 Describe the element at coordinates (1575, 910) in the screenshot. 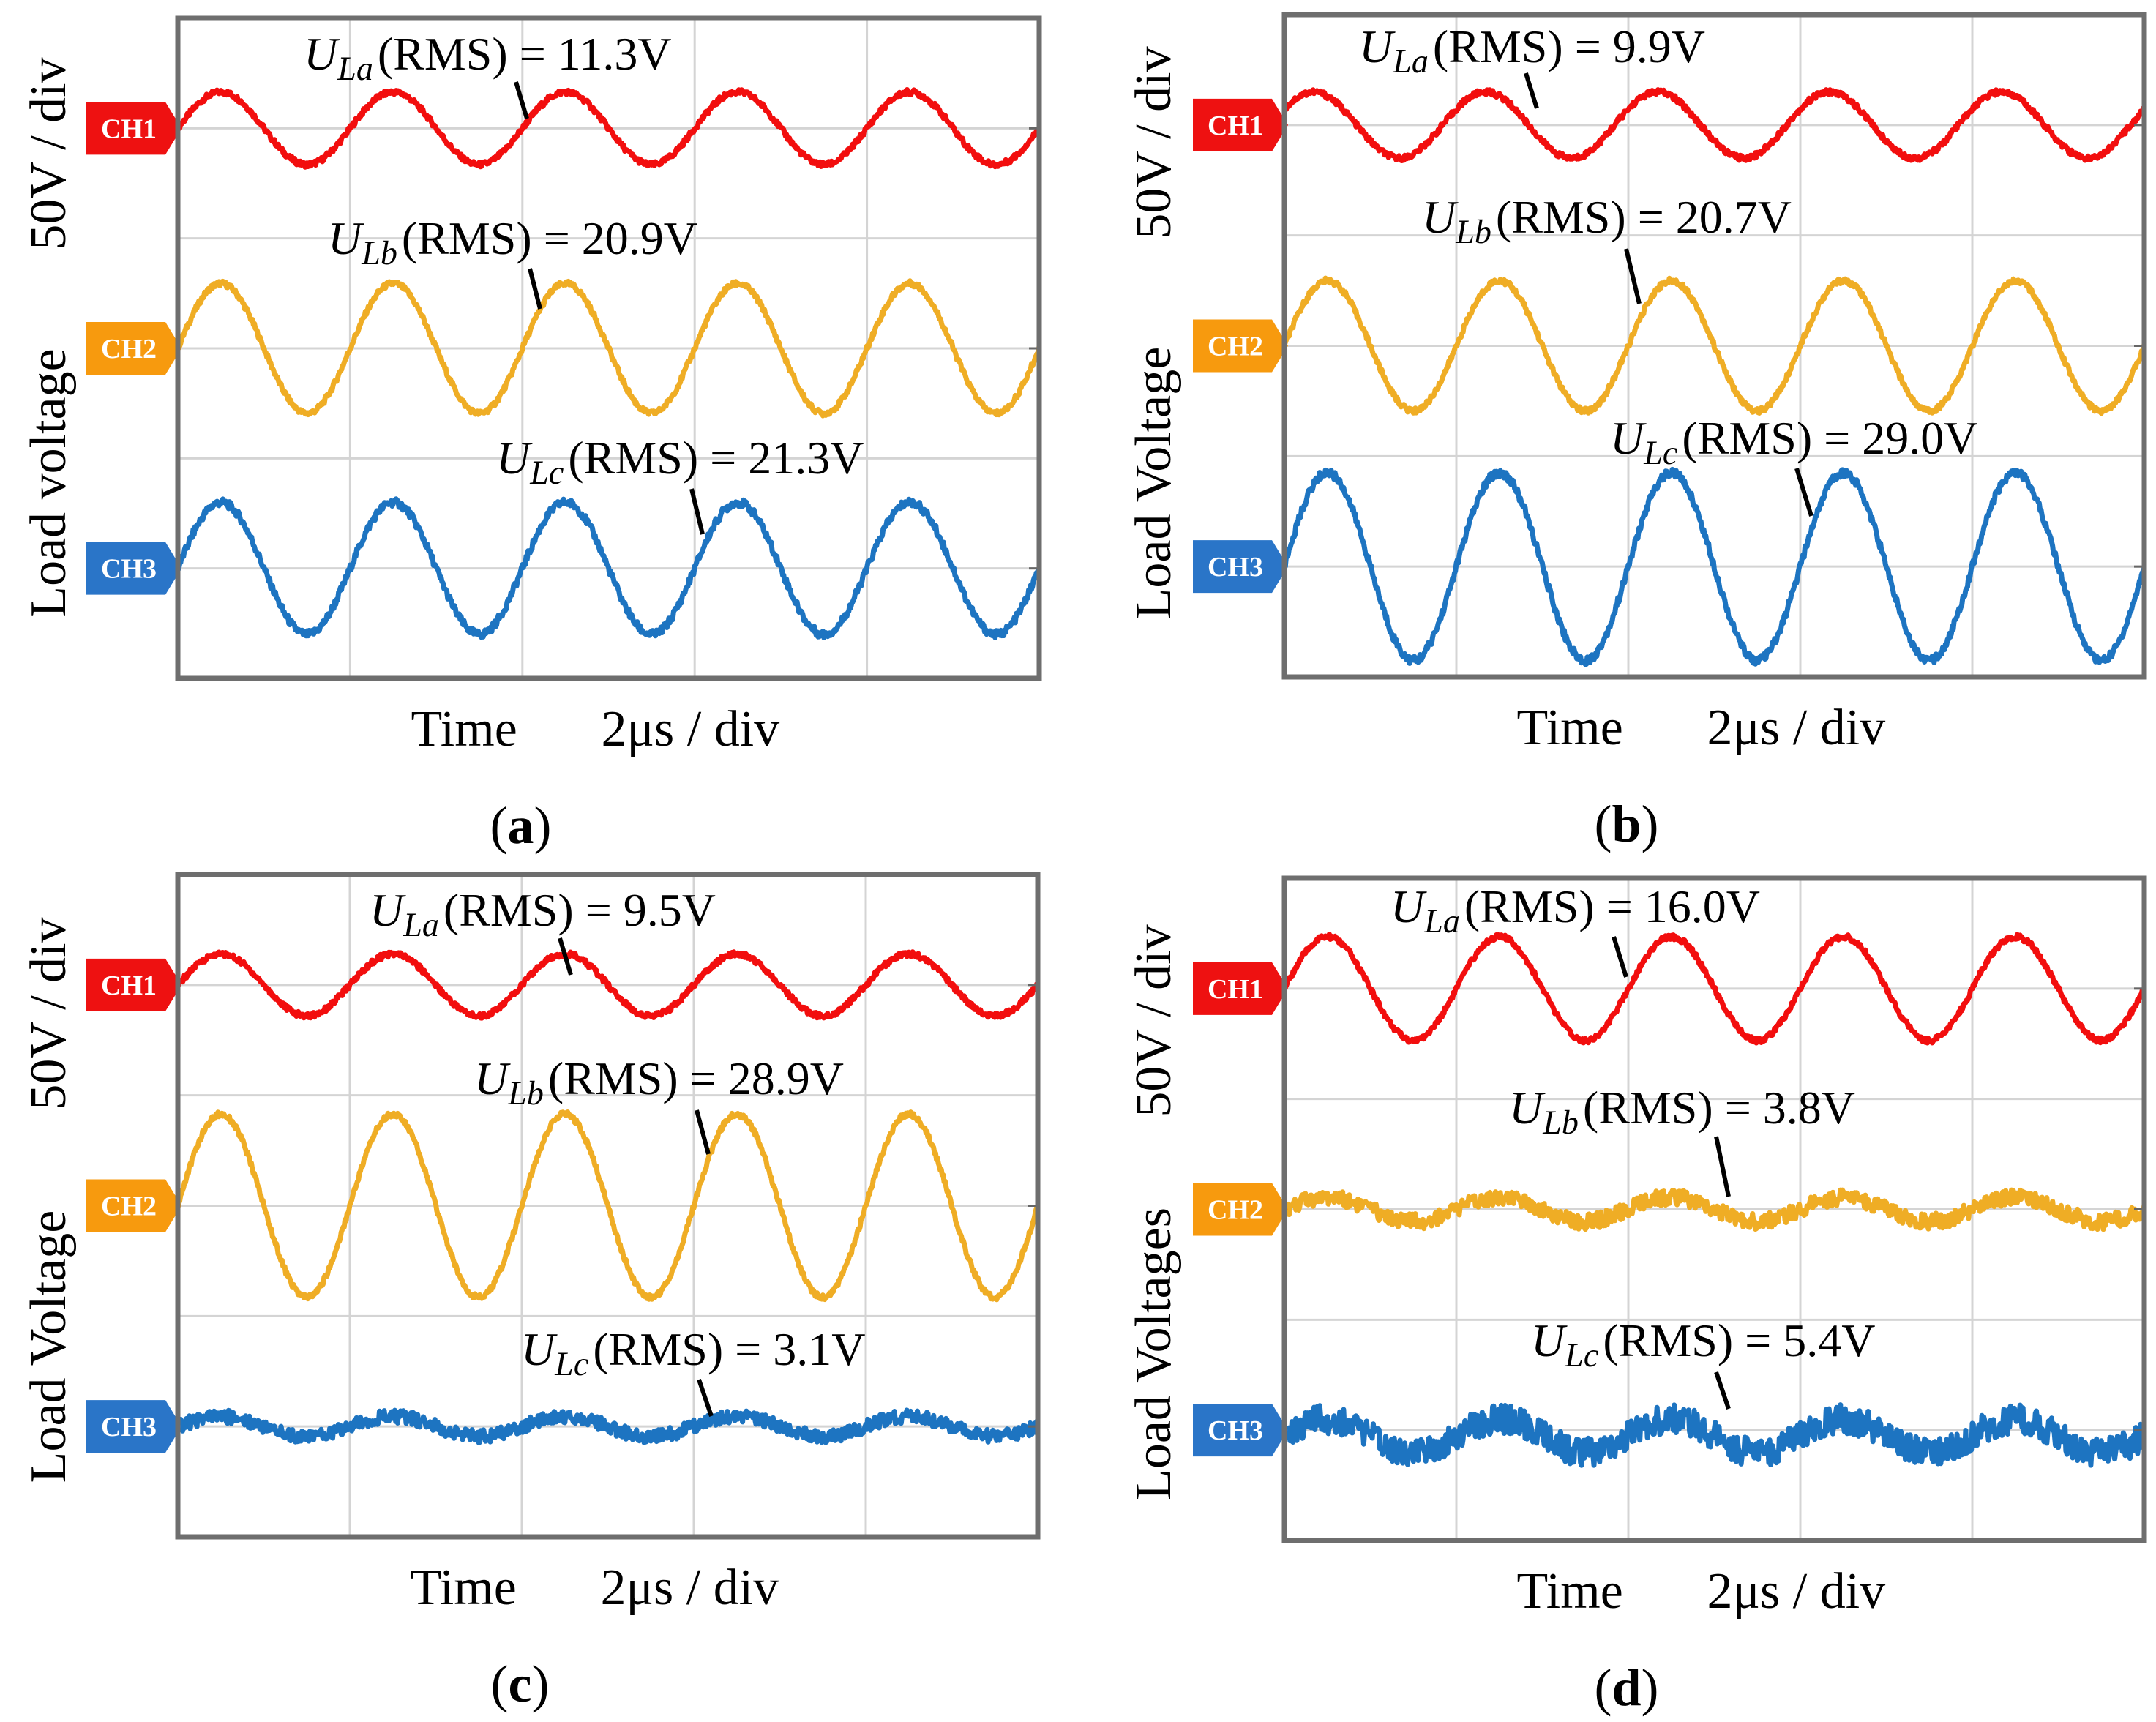

I see `rms-label-ch1: ULa(RMS) = 16.0V` at that location.